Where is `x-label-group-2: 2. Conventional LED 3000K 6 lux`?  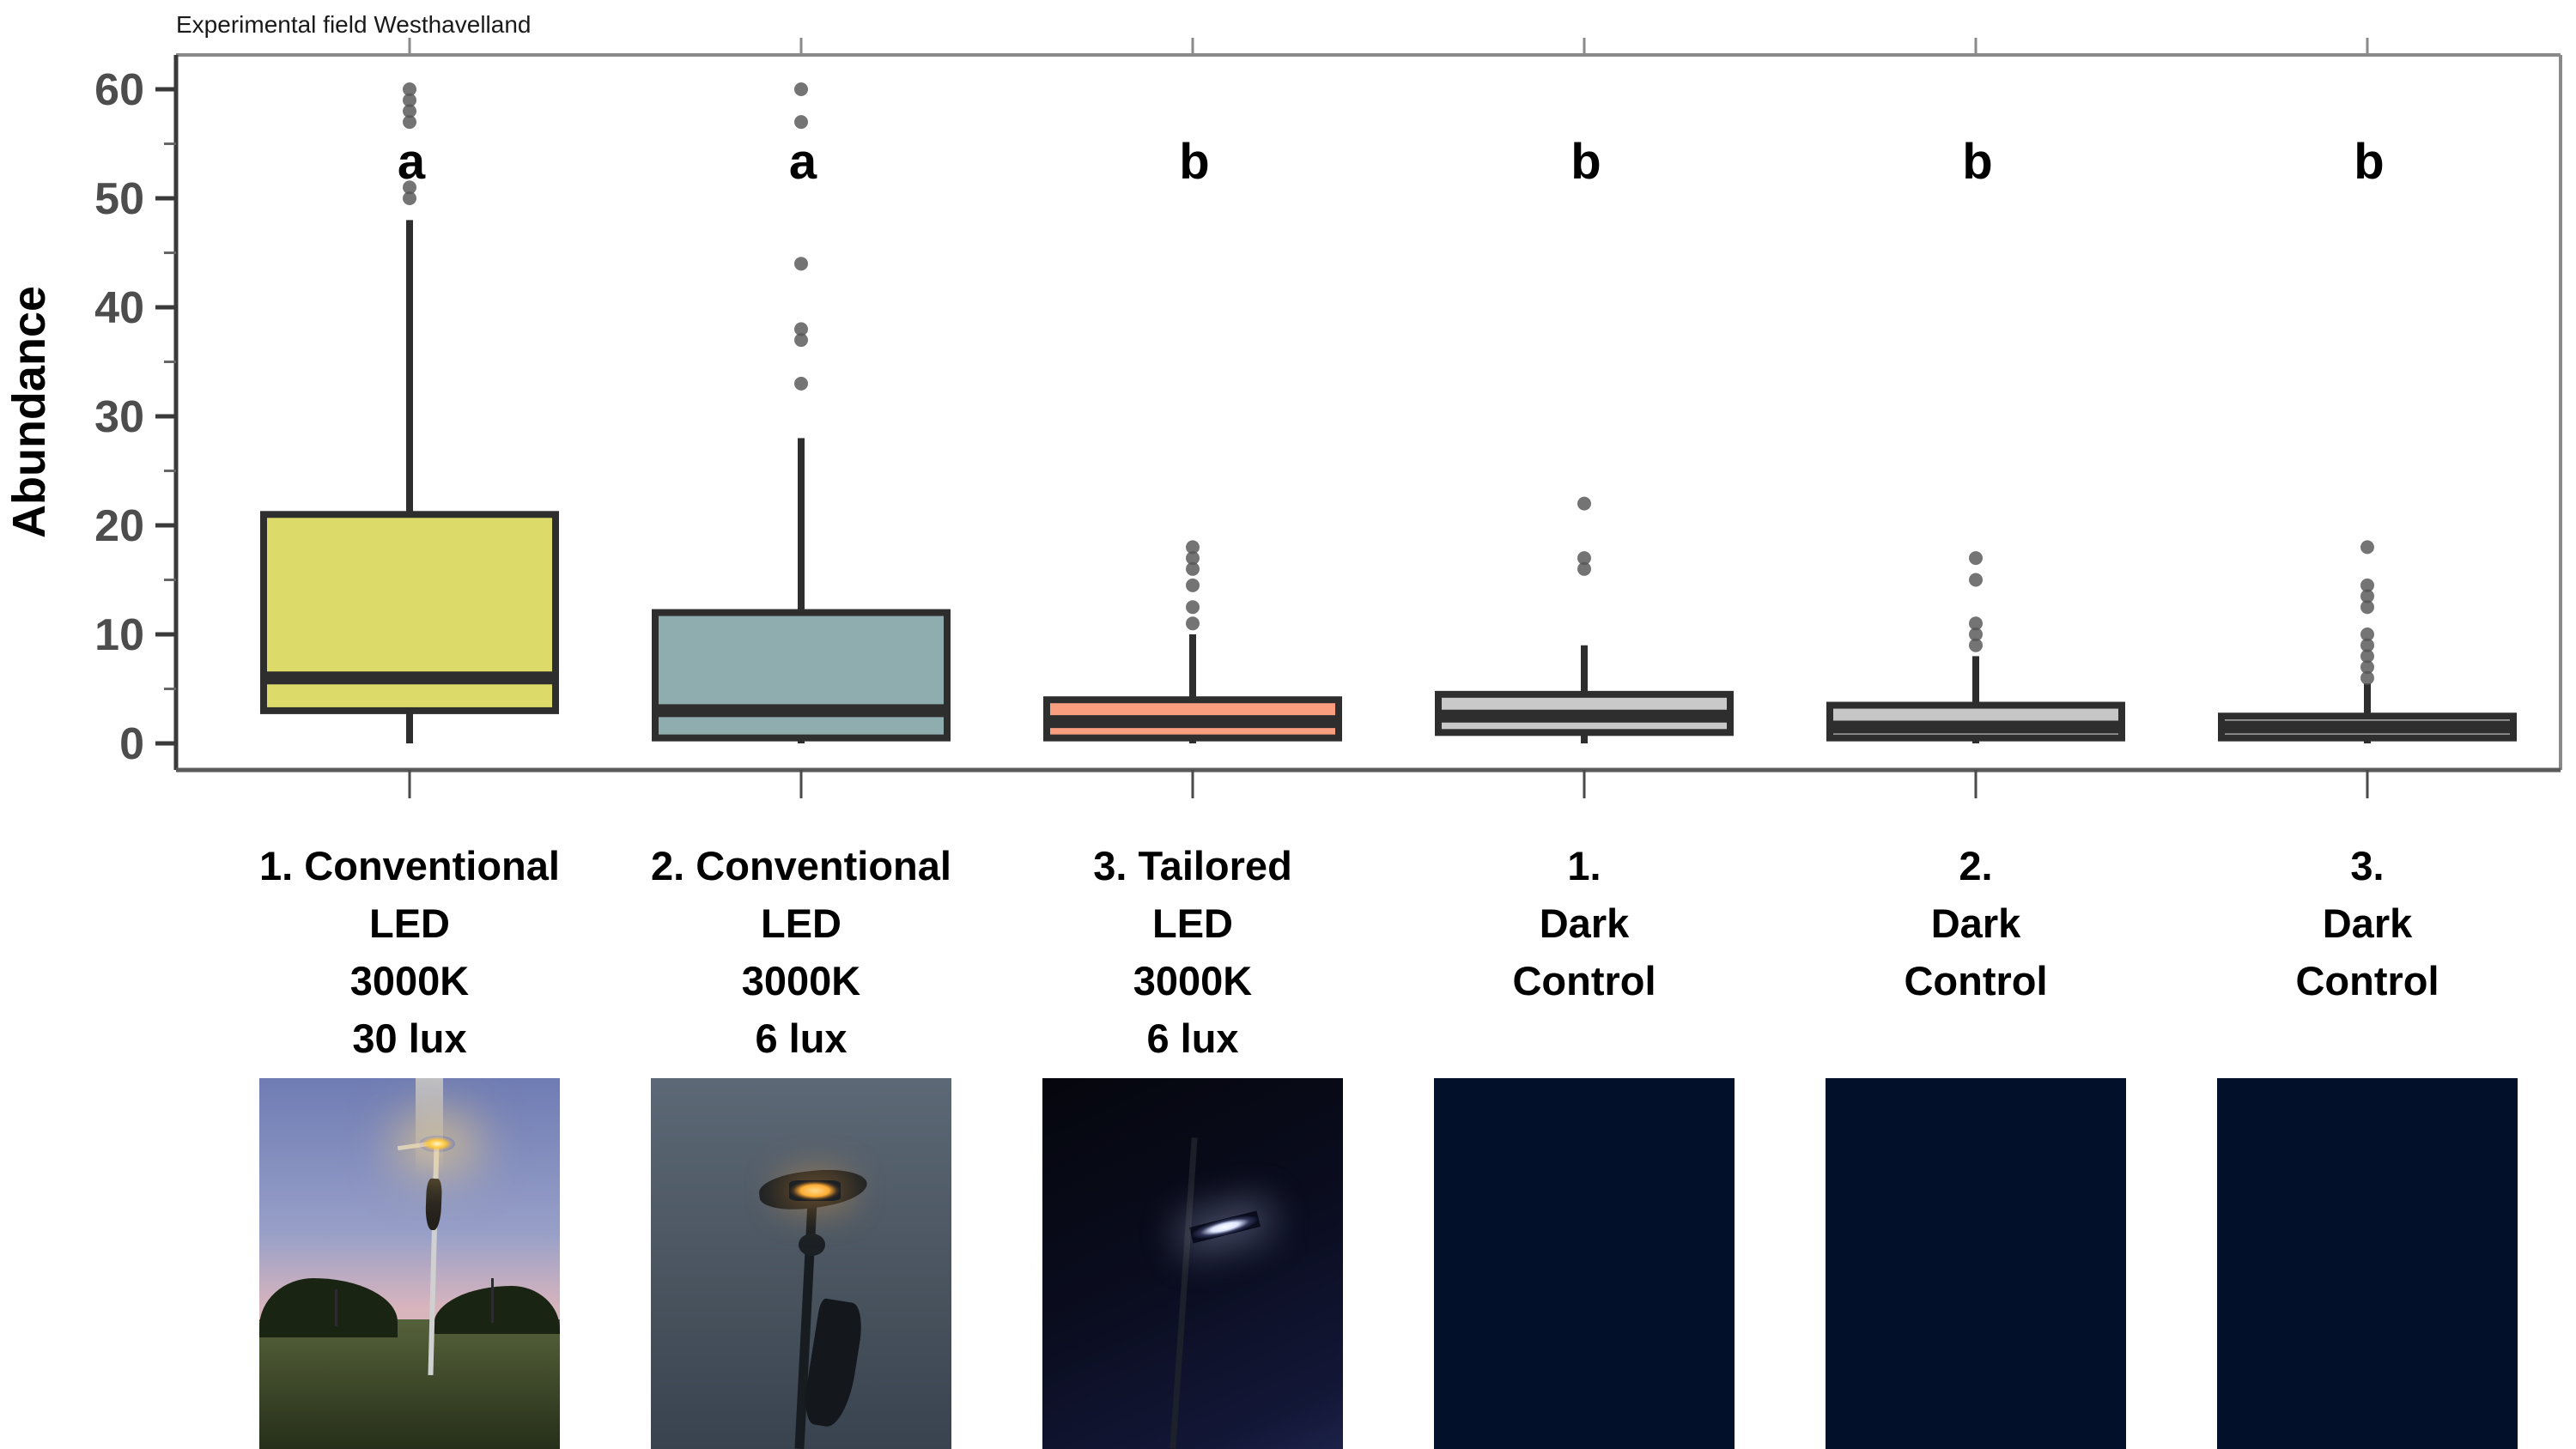 x-label-group-2: 2. Conventional LED 3000K 6 lux is located at coordinates (801, 952).